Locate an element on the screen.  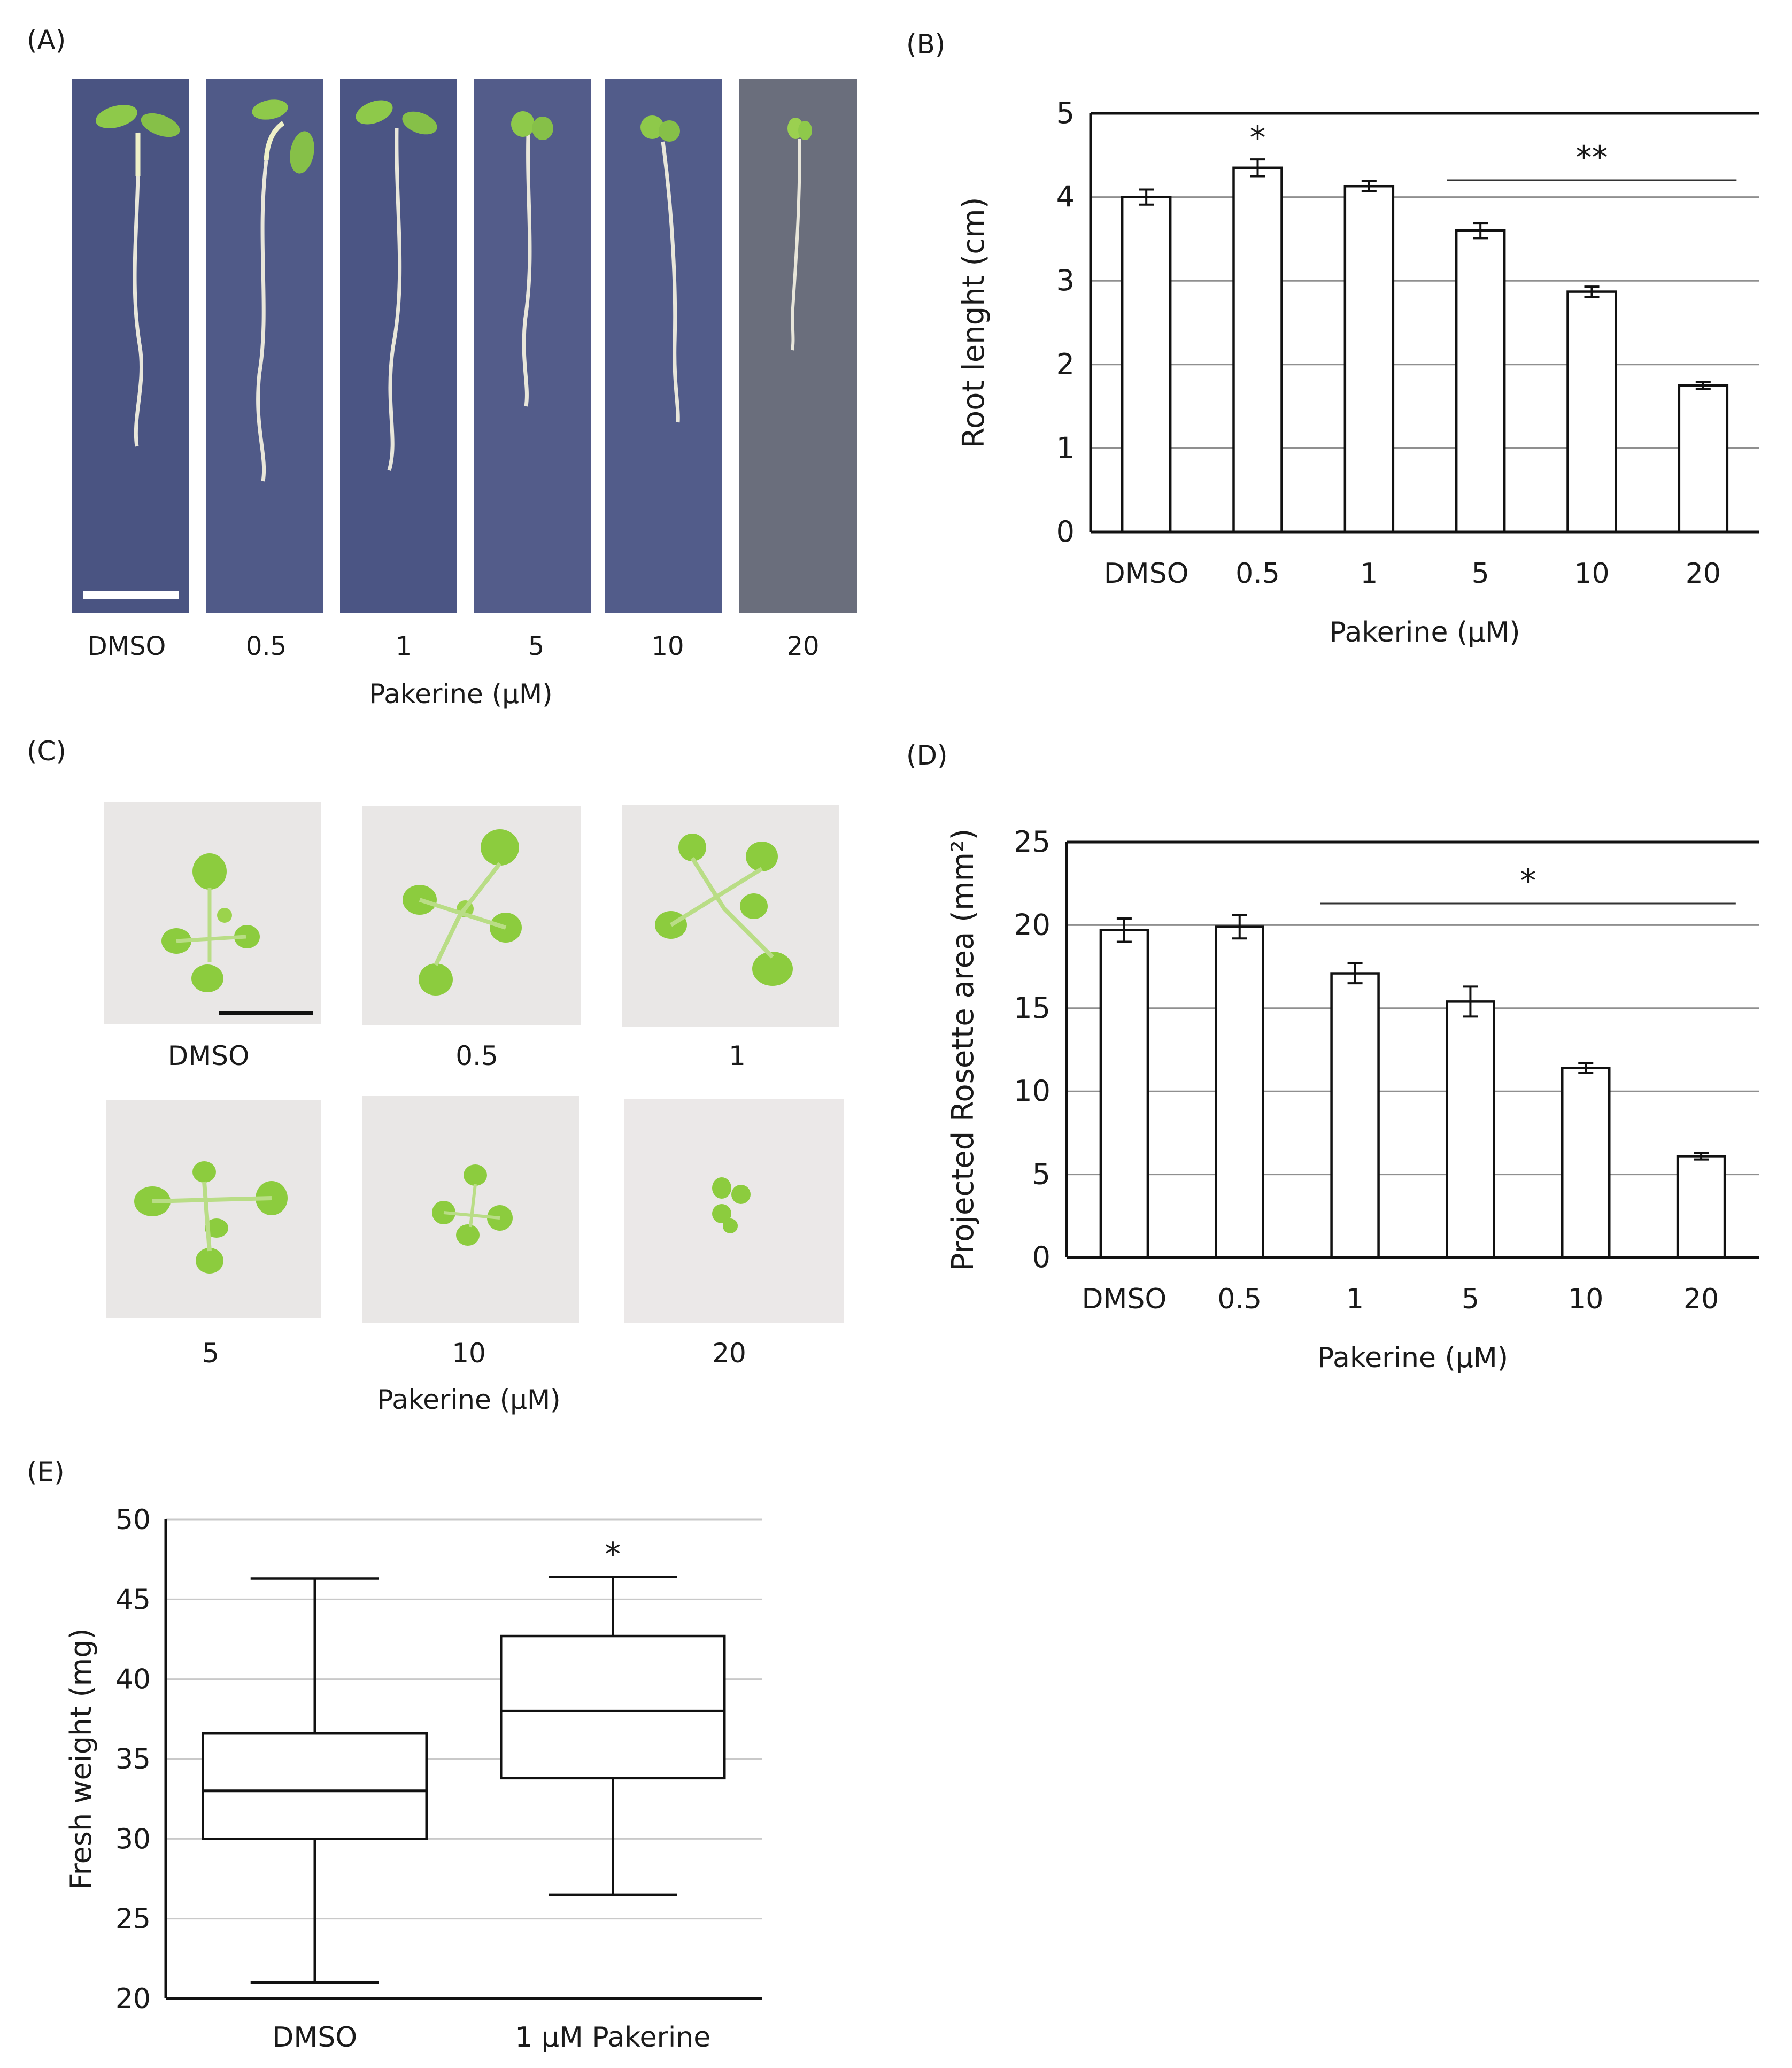
significance-marker: ** is located at coordinates (1592, 158).